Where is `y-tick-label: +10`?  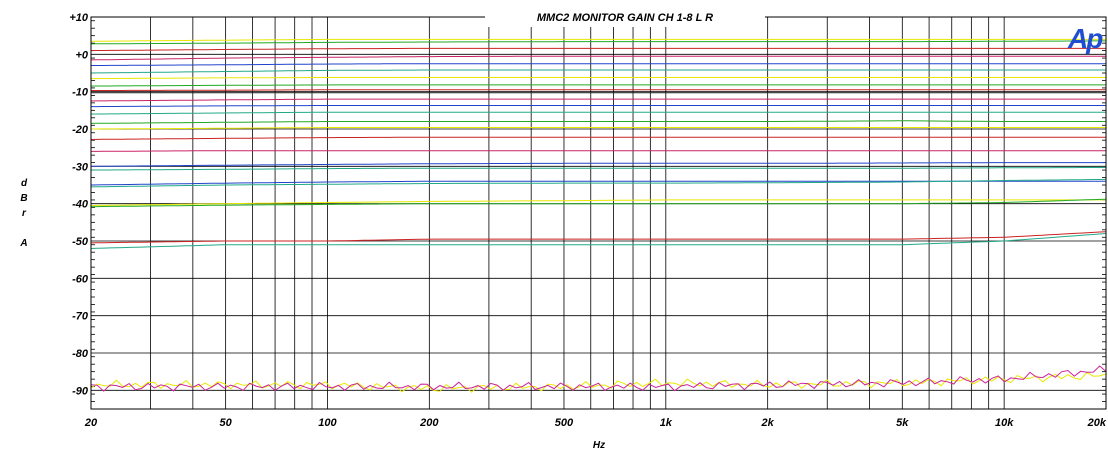
y-tick-label: +10 is located at coordinates (79, 18).